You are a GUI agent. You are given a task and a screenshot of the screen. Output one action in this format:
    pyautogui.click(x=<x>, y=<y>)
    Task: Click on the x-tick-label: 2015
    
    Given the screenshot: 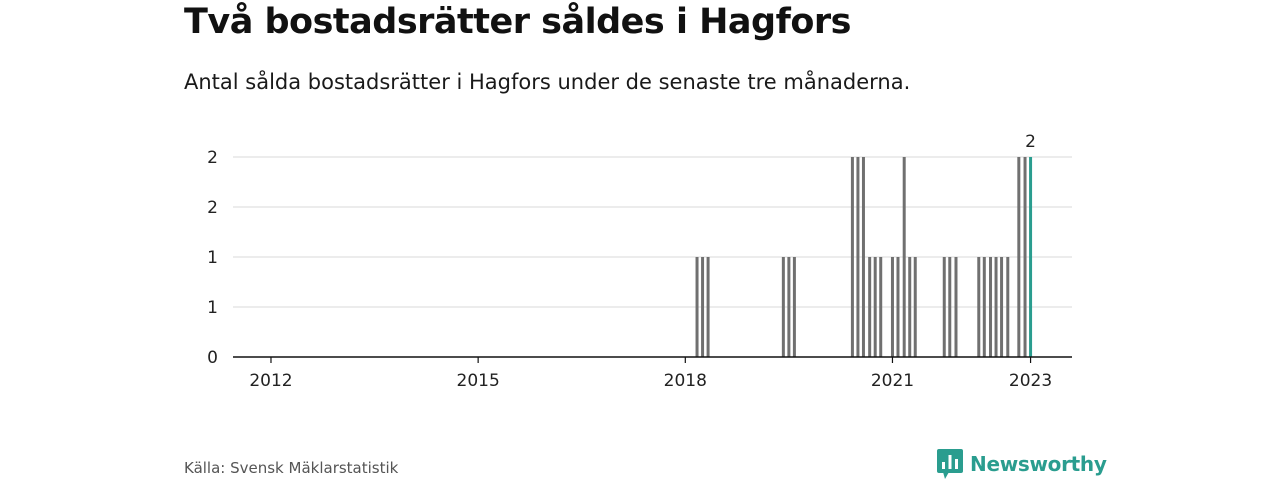 What is the action you would take?
    pyautogui.click(x=478, y=381)
    